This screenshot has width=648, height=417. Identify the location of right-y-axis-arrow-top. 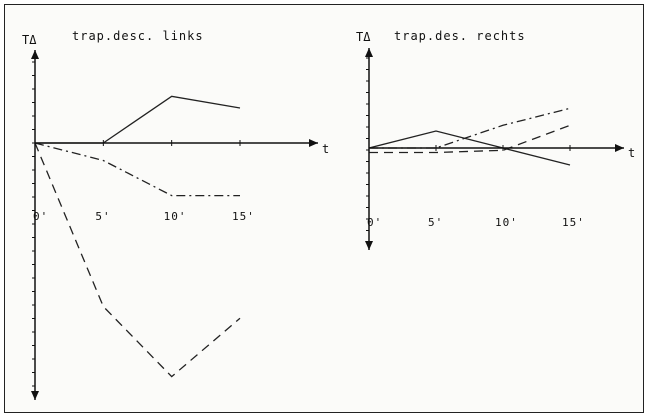
(369, 52).